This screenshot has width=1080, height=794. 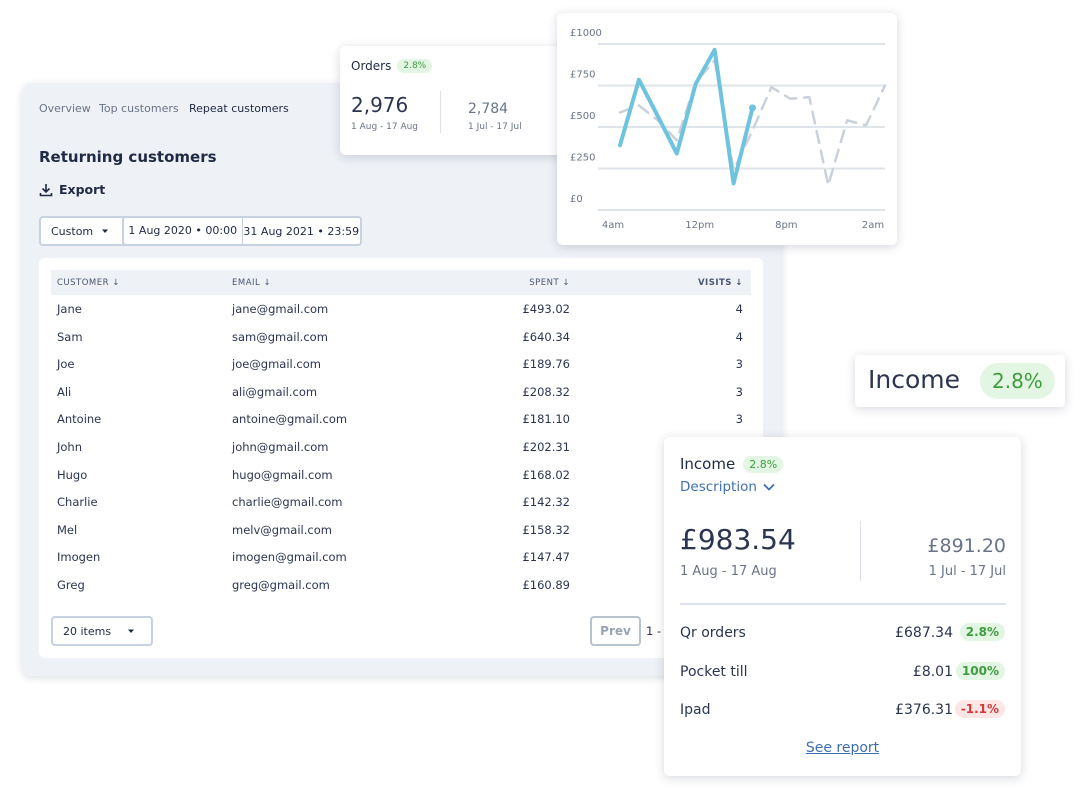 I want to click on page-size-select: 20 items, so click(x=102, y=631).